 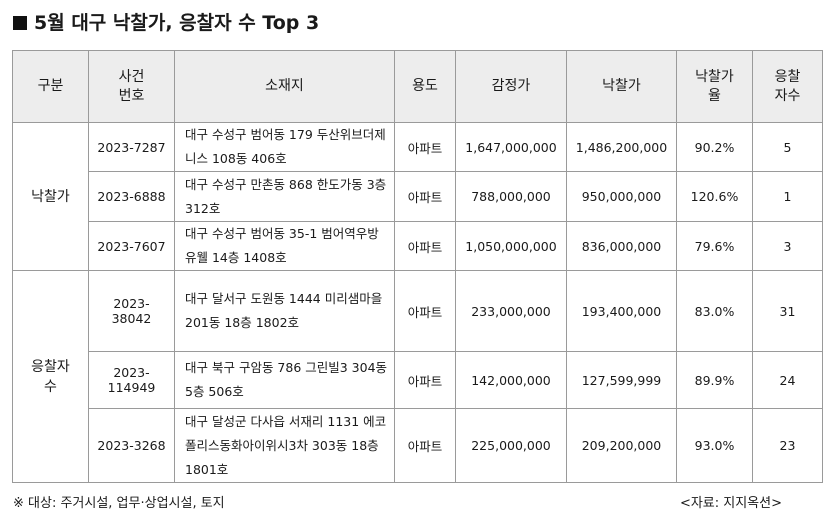 I want to click on page-title: 5월 대구 낙찰가, 응찰자 수 Top 3, so click(x=166, y=21).